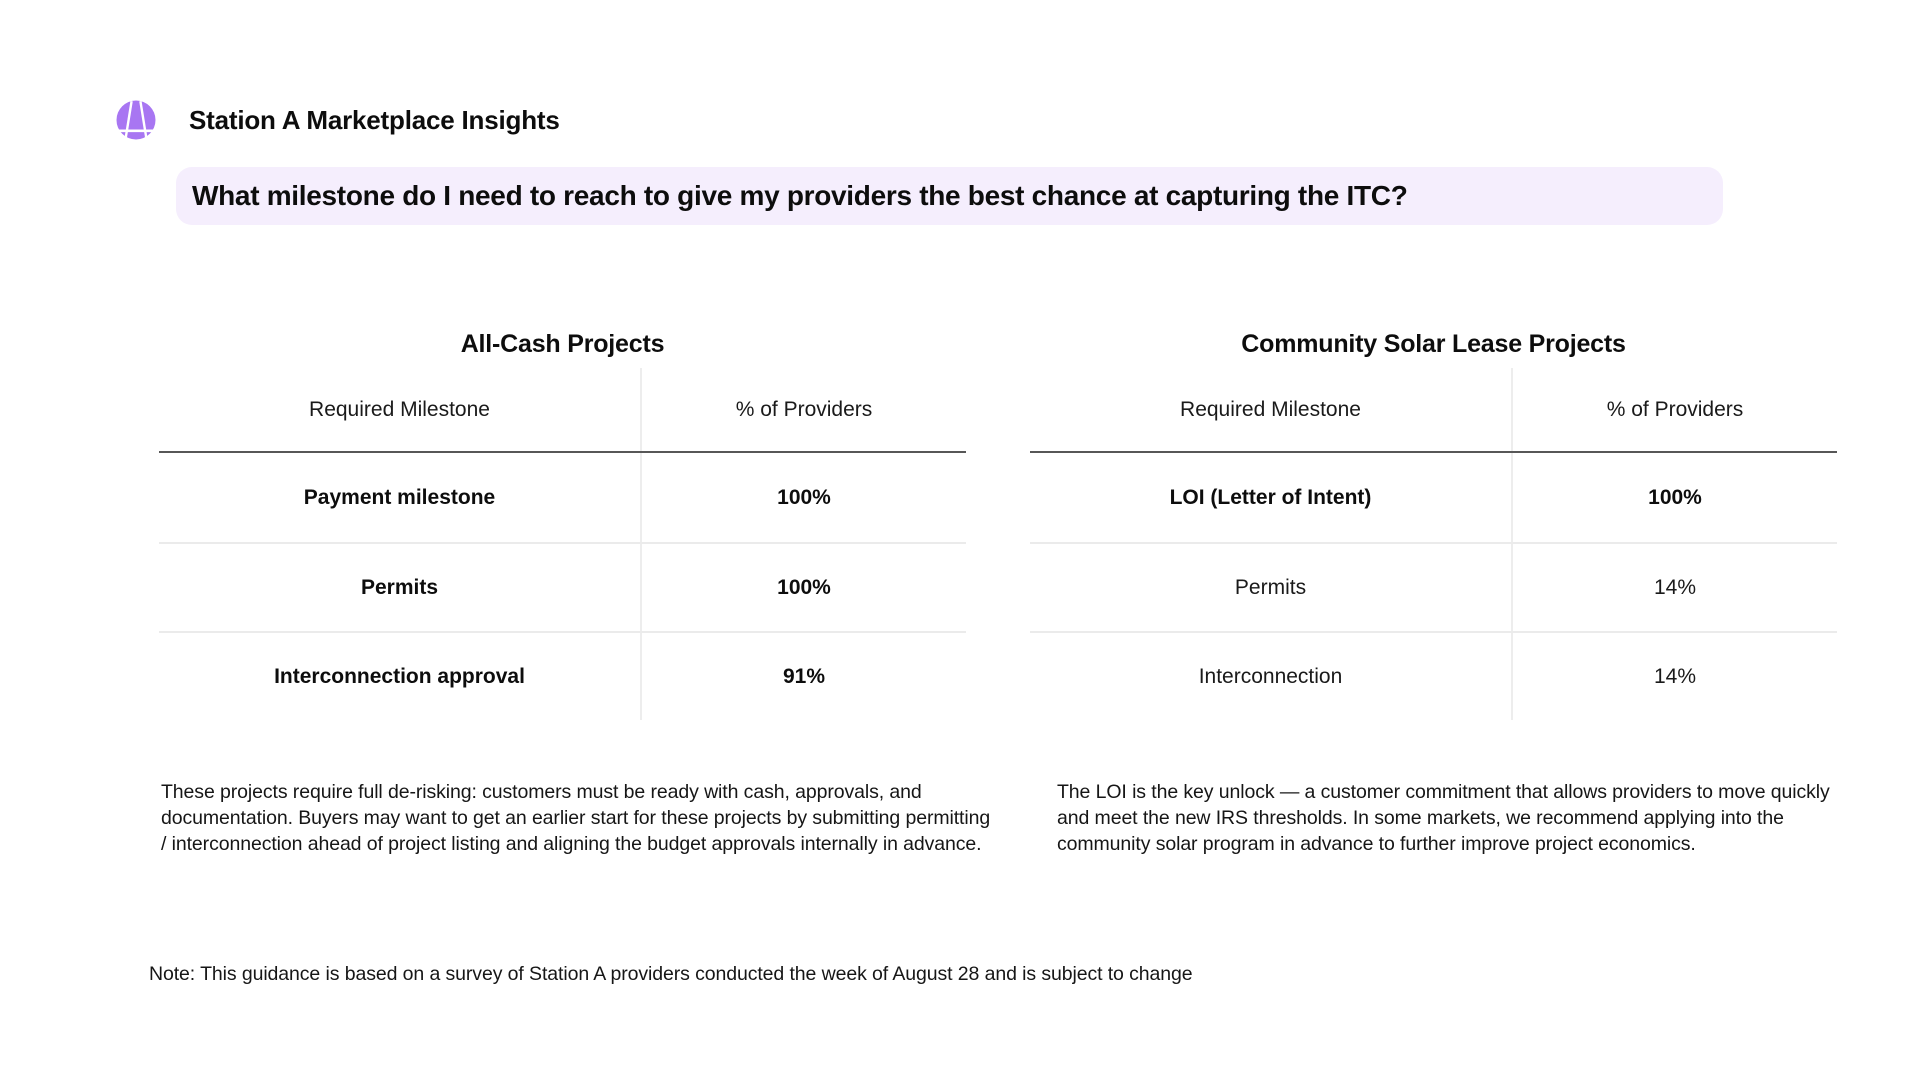 Image resolution: width=1920 pixels, height=1080 pixels. What do you see at coordinates (562, 344) in the screenshot?
I see `all-cash-table-title: All-Cash Projects` at bounding box center [562, 344].